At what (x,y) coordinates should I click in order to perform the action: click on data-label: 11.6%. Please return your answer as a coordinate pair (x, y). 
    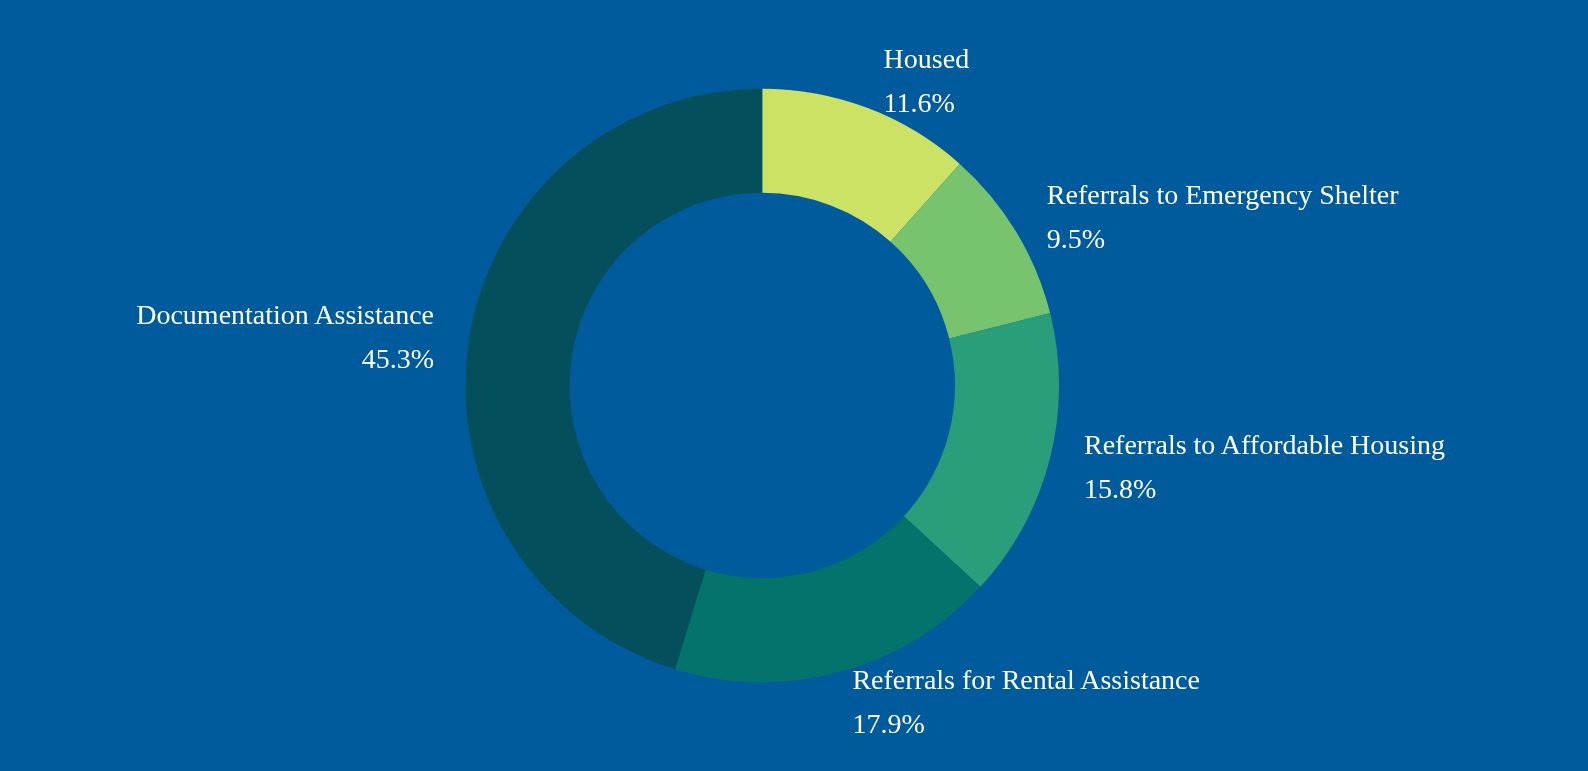
    Looking at the image, I should click on (919, 102).